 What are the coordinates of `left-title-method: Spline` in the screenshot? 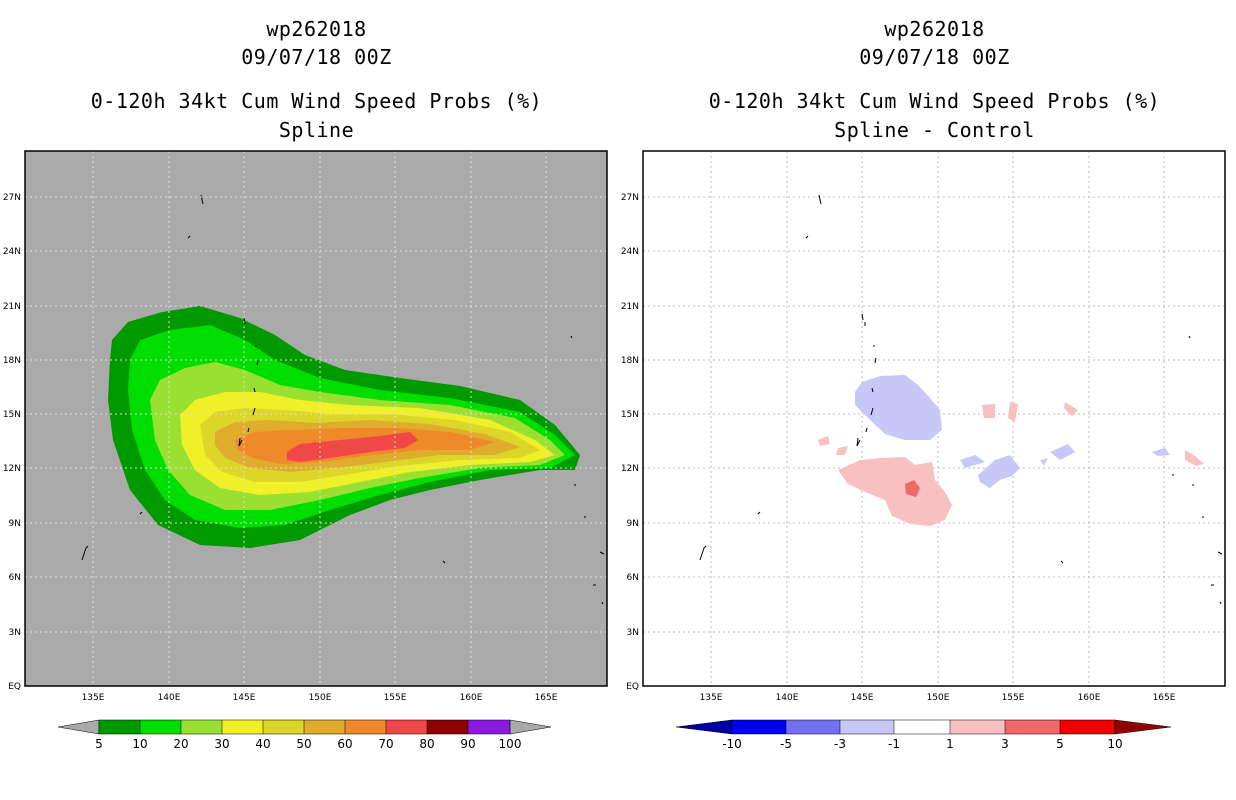 It's located at (316, 130).